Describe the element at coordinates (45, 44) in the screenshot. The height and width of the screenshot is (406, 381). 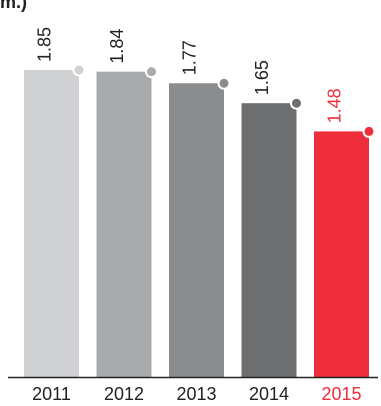
I see `value-label-2011: 1.85` at that location.